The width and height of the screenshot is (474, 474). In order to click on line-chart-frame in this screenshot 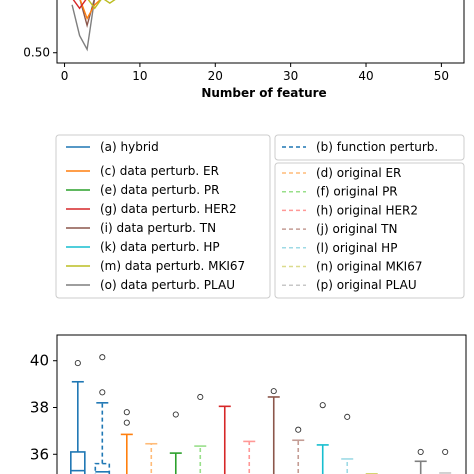, I will do `click(260, 32)`.